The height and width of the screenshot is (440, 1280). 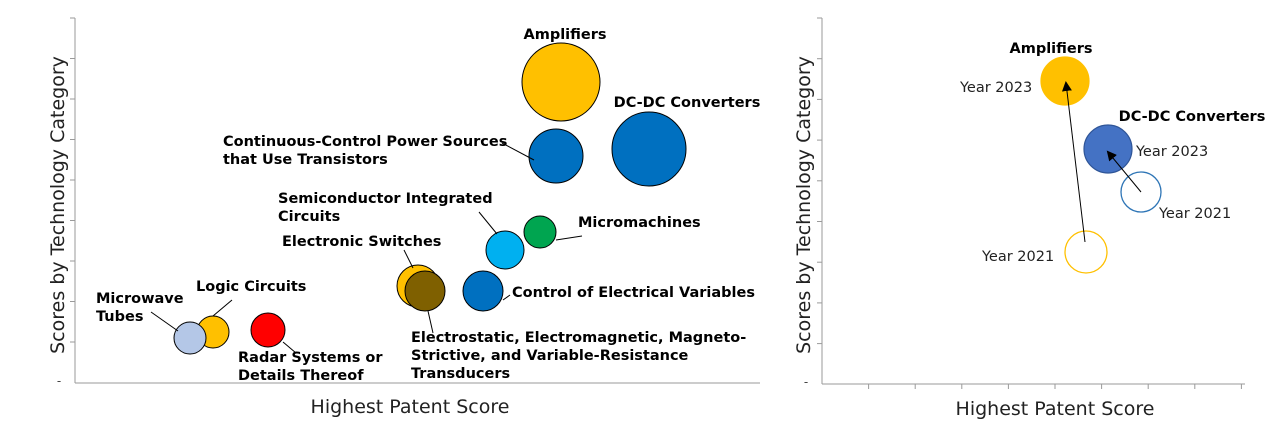 What do you see at coordinates (649, 149) in the screenshot?
I see `bubble-dc-dc-converters` at bounding box center [649, 149].